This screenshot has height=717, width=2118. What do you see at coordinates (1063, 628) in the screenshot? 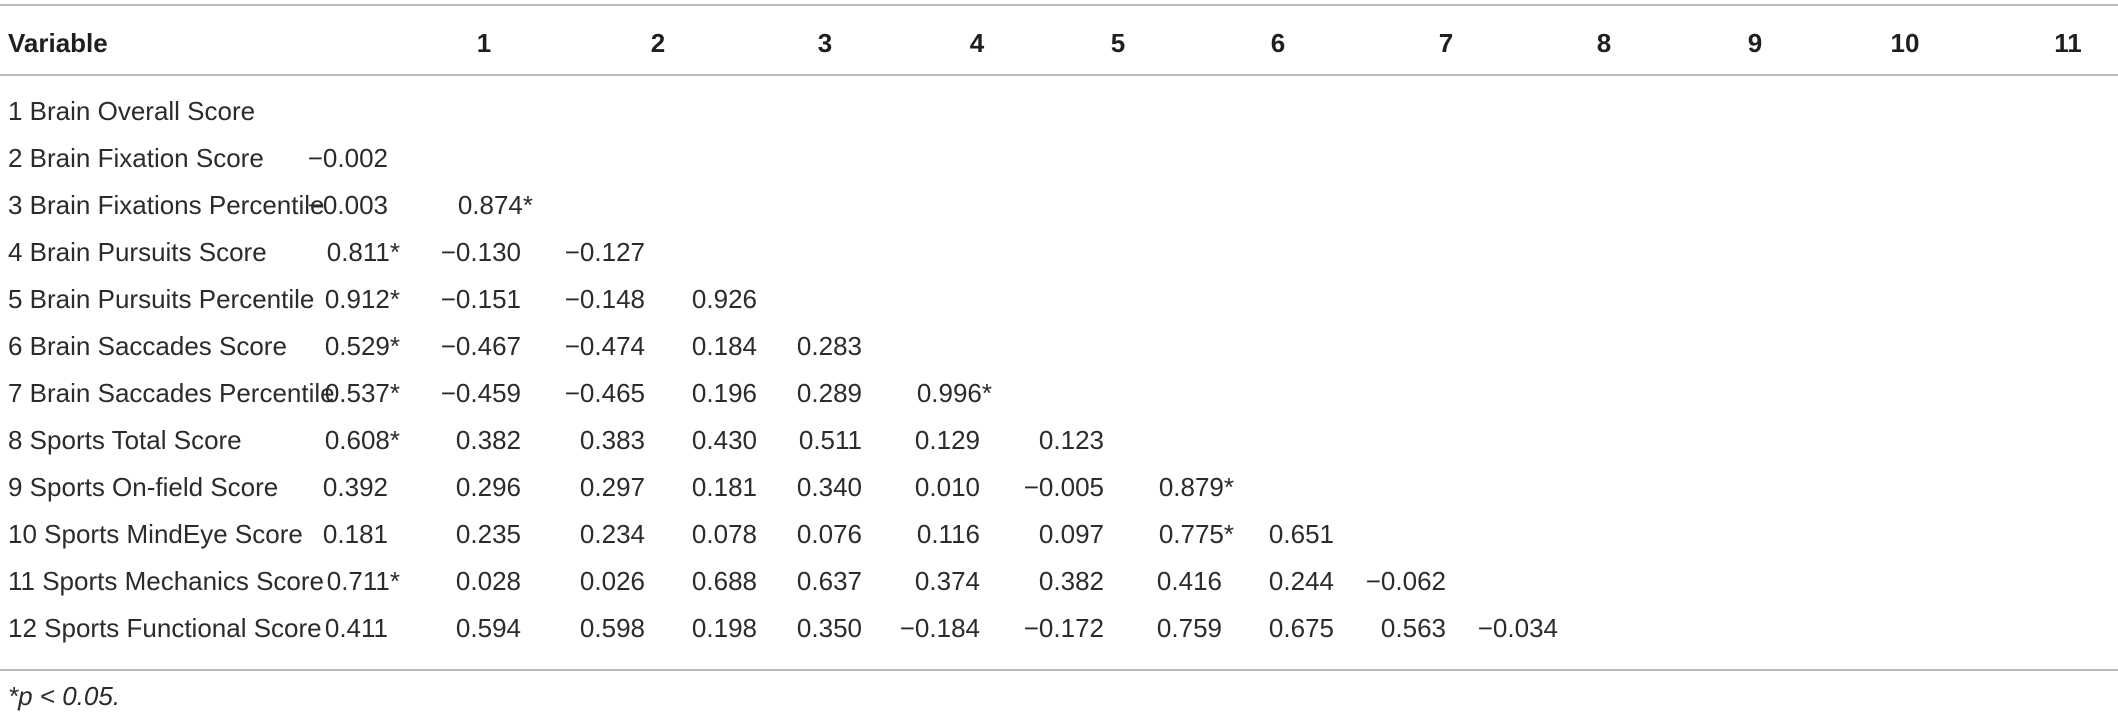
I see `table-cell: −0.172` at bounding box center [1063, 628].